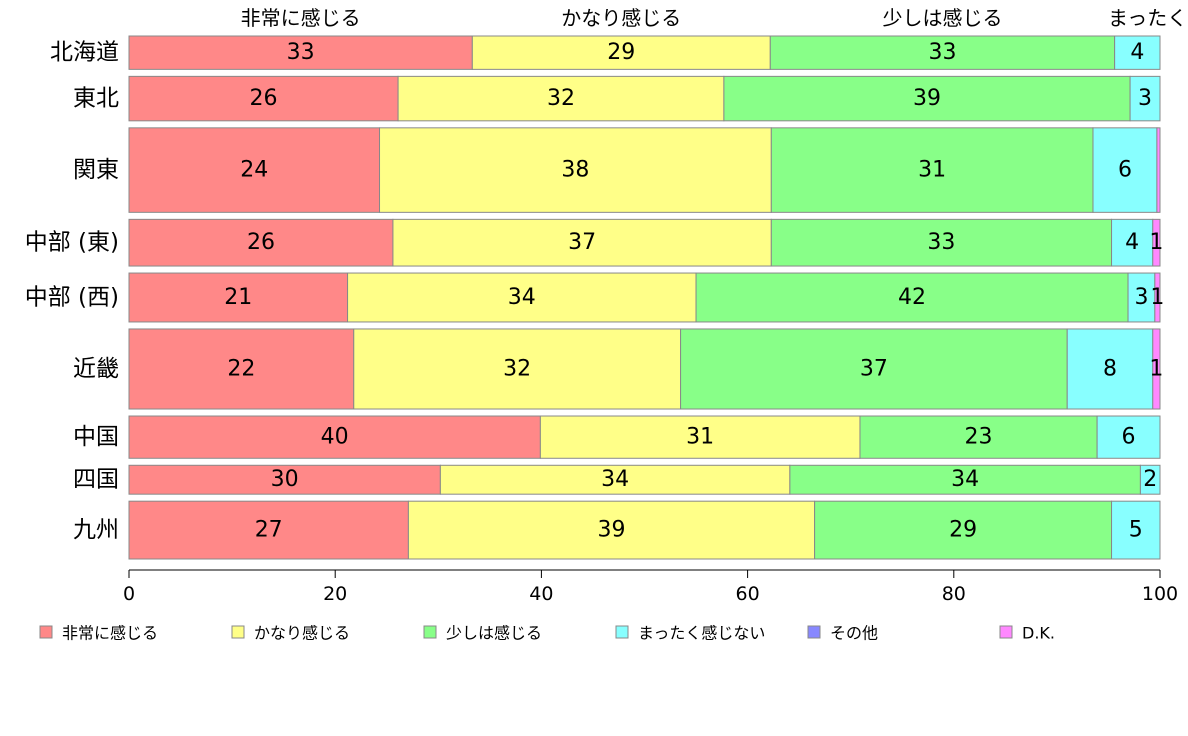  What do you see at coordinates (96, 530) in the screenshot?
I see `category-label: 九州` at bounding box center [96, 530].